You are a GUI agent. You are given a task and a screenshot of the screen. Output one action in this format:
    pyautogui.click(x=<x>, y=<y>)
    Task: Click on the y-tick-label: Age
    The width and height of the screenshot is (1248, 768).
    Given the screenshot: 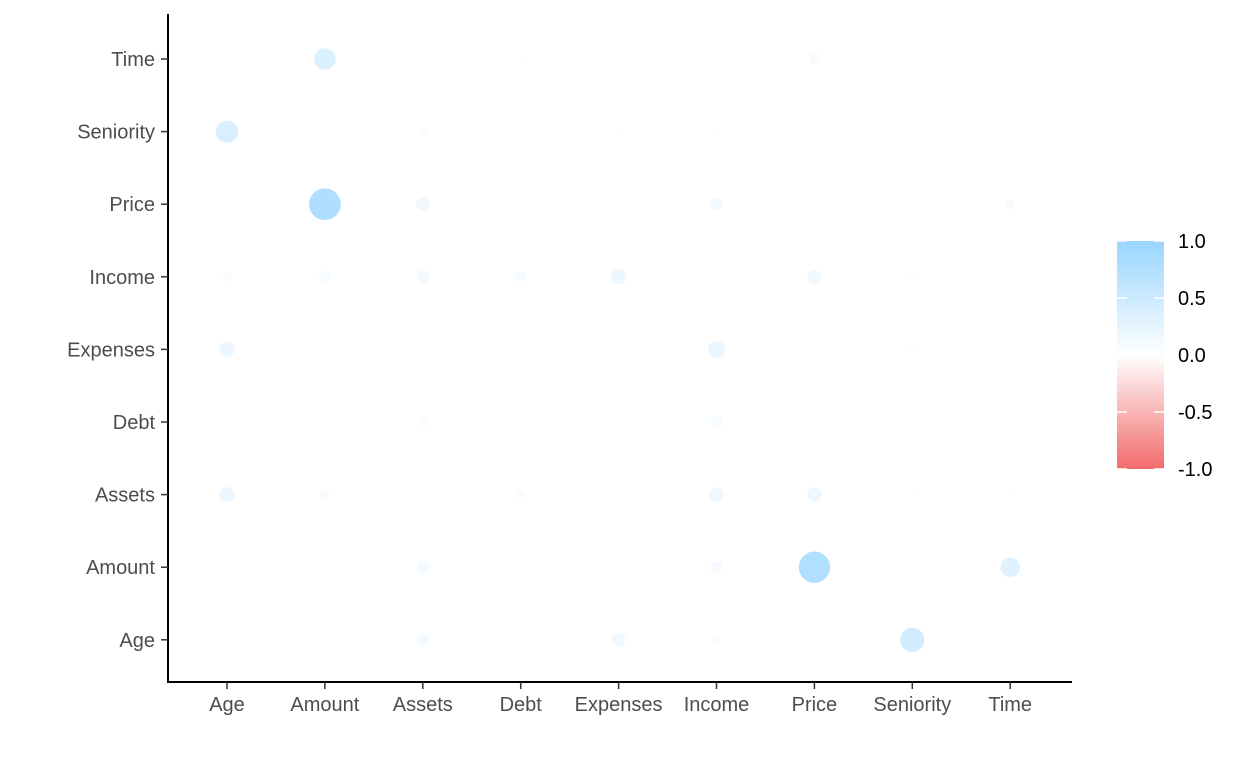 What is the action you would take?
    pyautogui.click(x=137, y=641)
    